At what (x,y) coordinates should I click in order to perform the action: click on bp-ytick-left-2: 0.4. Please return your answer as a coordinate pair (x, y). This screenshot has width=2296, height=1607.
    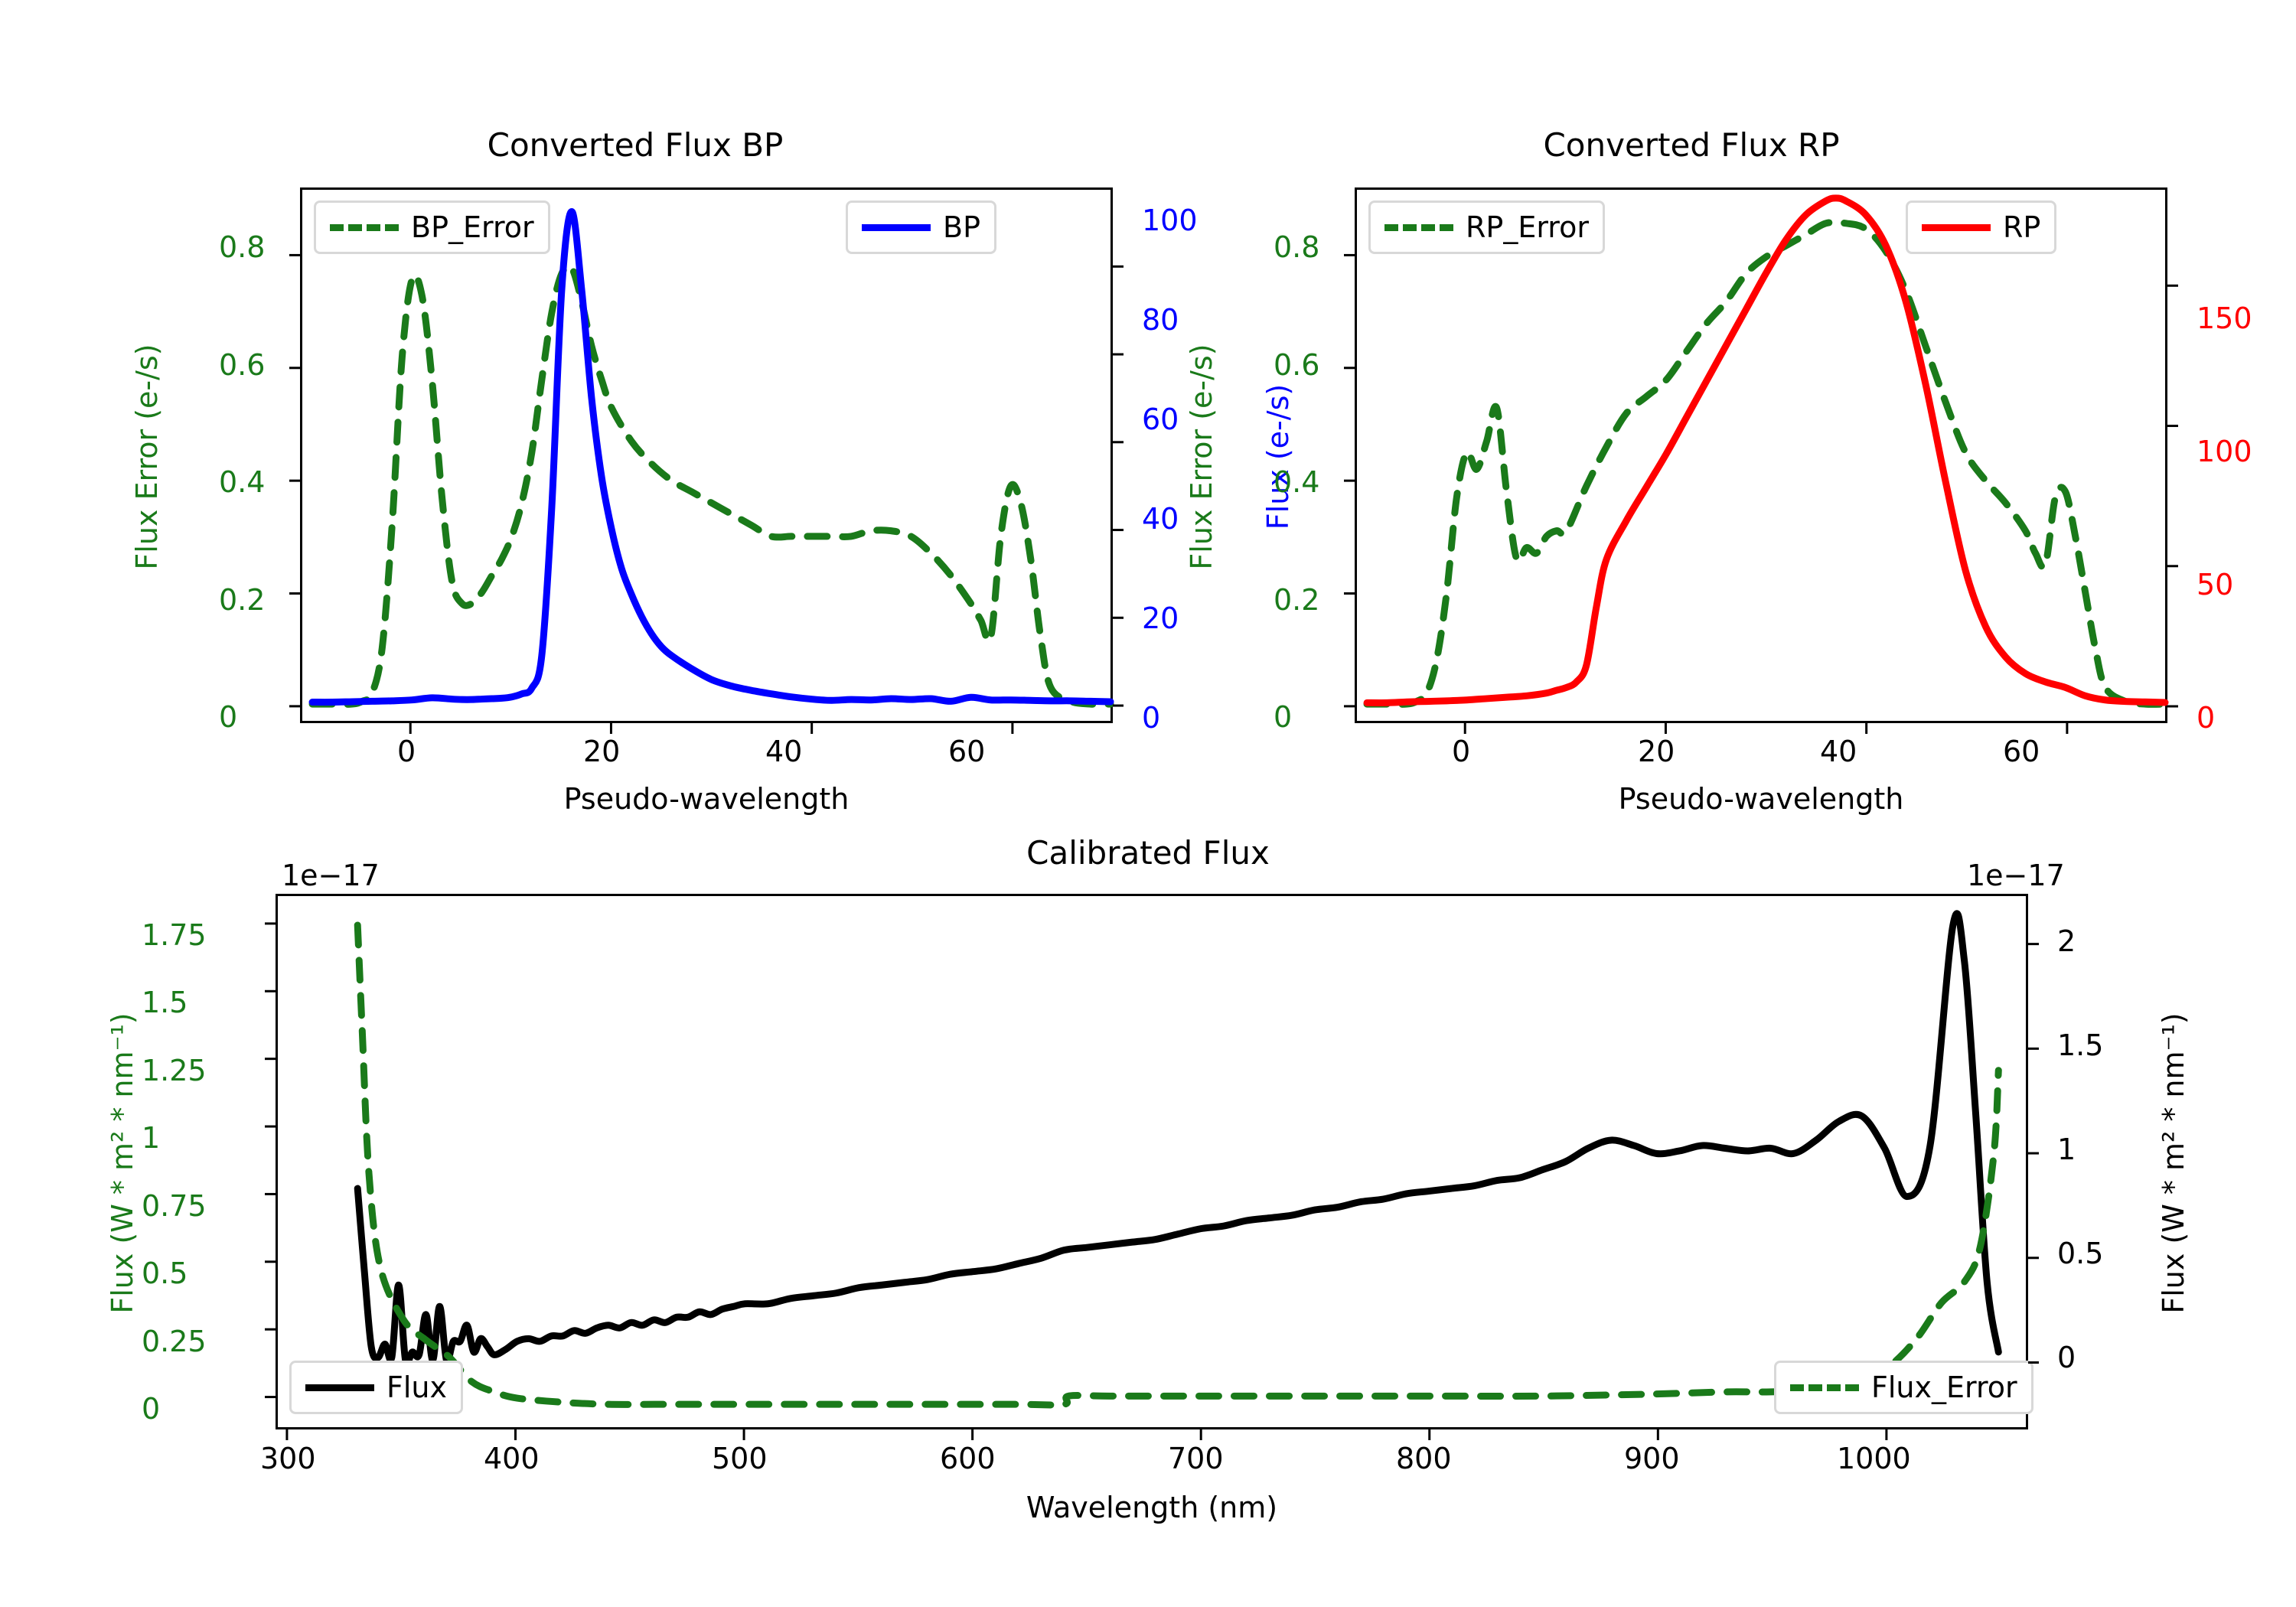
    Looking at the image, I should click on (242, 482).